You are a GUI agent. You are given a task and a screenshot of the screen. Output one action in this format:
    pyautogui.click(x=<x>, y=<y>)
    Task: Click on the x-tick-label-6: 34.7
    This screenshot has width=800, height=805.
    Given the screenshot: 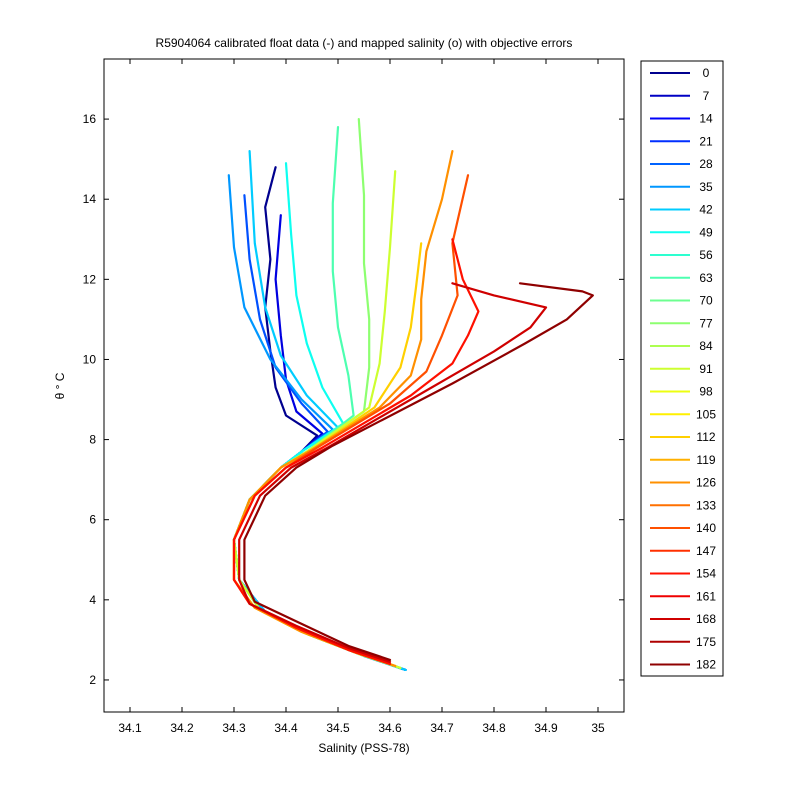 What is the action you would take?
    pyautogui.click(x=442, y=728)
    